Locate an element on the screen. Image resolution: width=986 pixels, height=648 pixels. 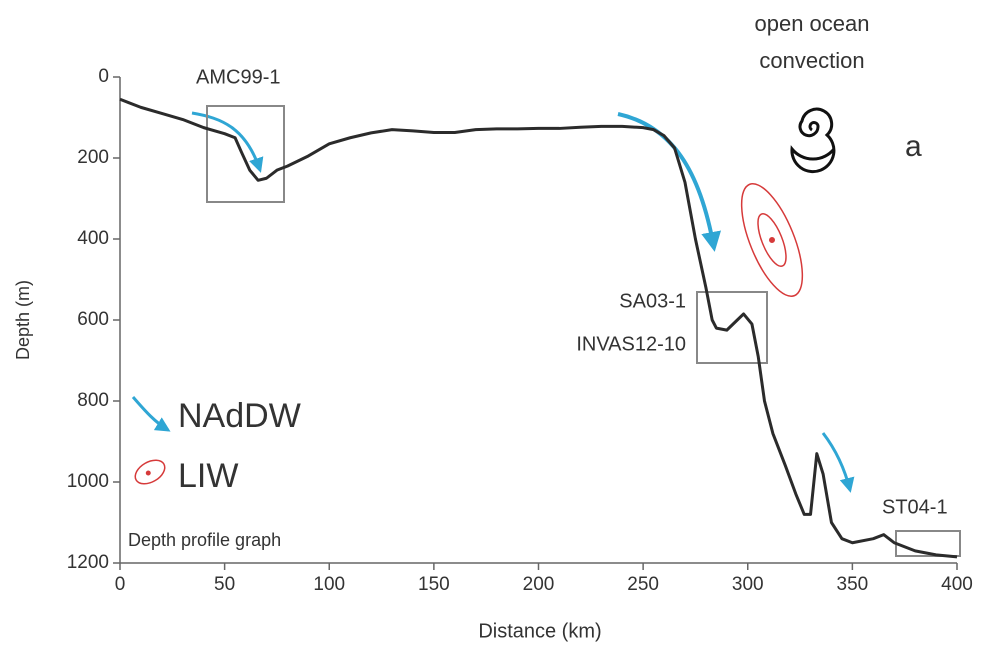
x-tick-label: 250 is located at coordinates (643, 584).